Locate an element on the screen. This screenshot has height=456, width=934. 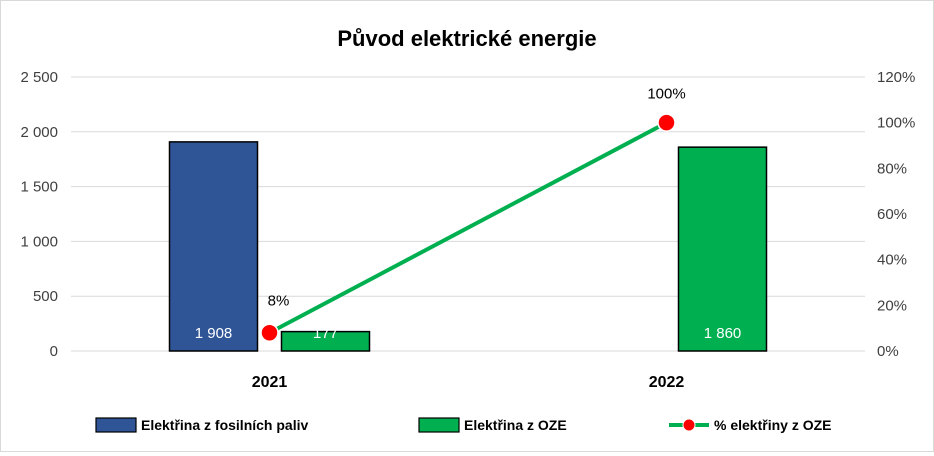
left-axis-tick-label: 1 000 is located at coordinates (39, 241).